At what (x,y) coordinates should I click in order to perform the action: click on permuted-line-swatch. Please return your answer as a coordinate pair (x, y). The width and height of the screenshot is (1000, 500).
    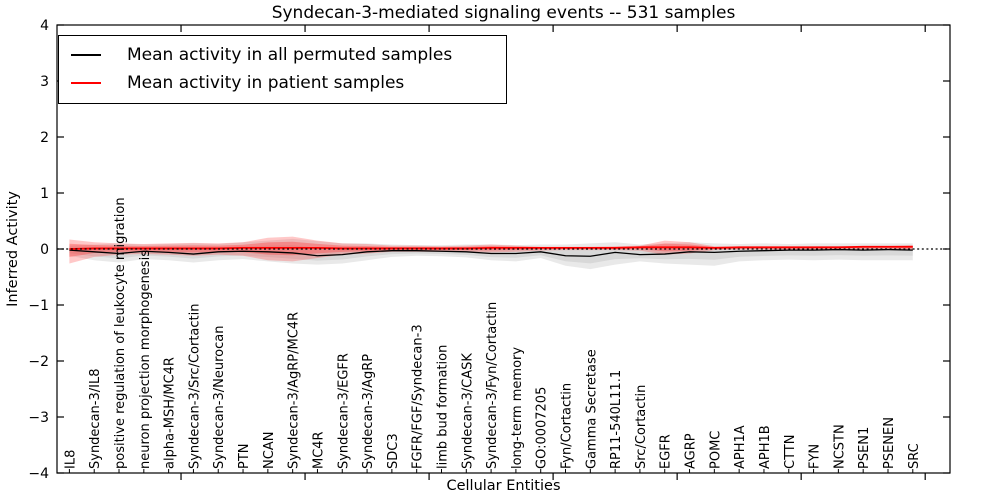
    Looking at the image, I should click on (86, 55).